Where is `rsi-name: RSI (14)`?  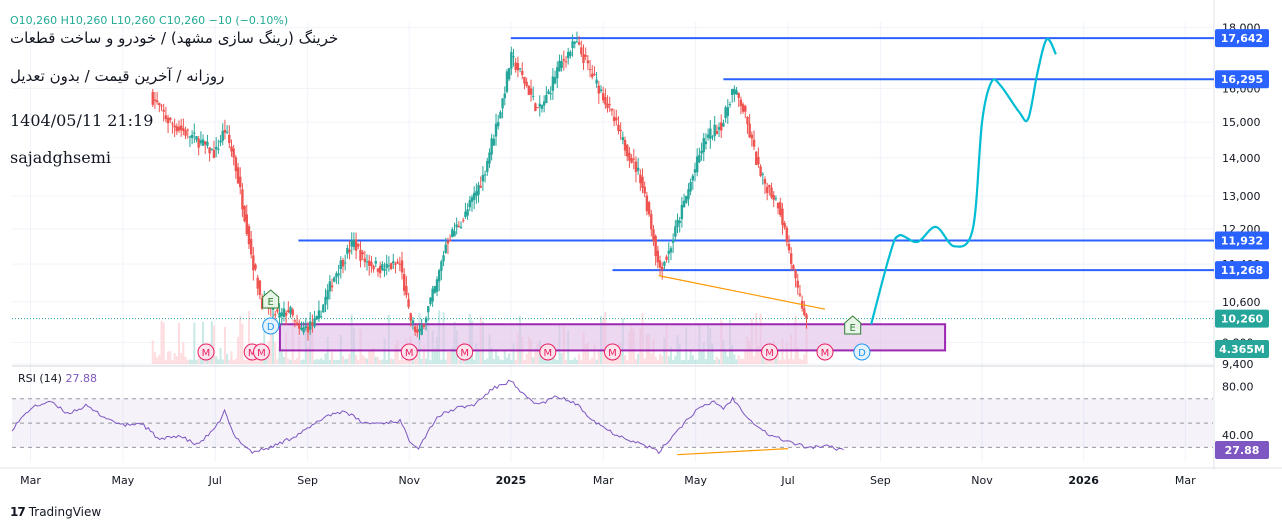
rsi-name: RSI (14) is located at coordinates (40, 378).